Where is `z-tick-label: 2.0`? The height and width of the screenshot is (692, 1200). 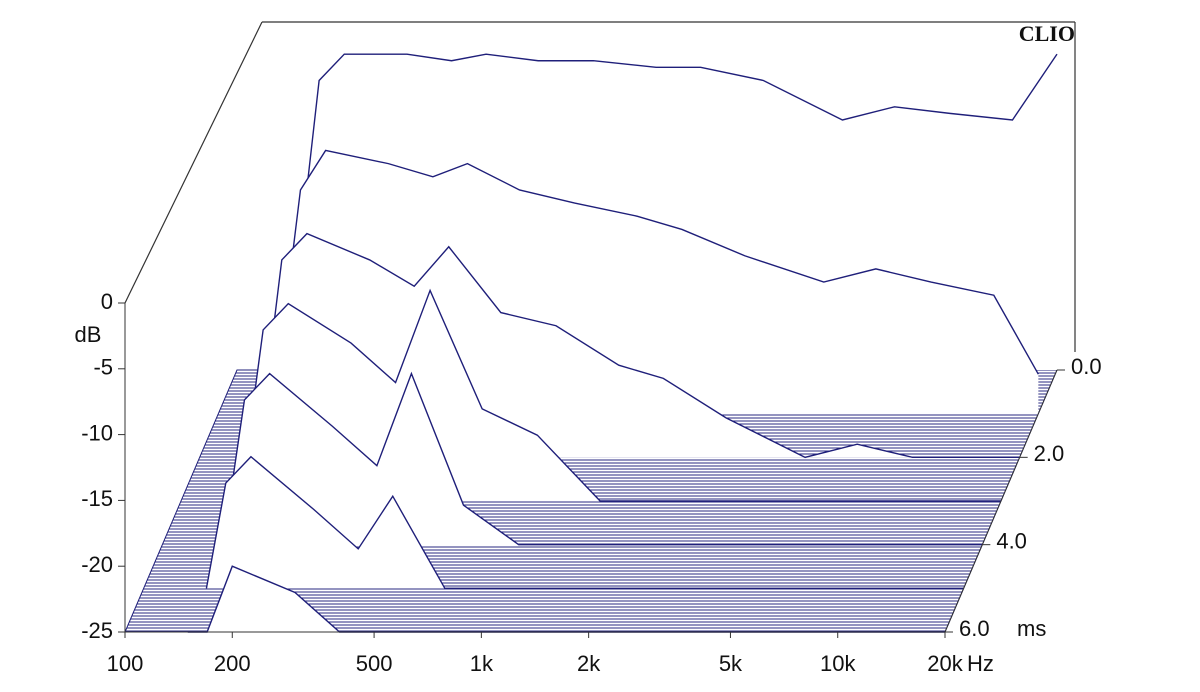 z-tick-label: 2.0 is located at coordinates (1049, 453).